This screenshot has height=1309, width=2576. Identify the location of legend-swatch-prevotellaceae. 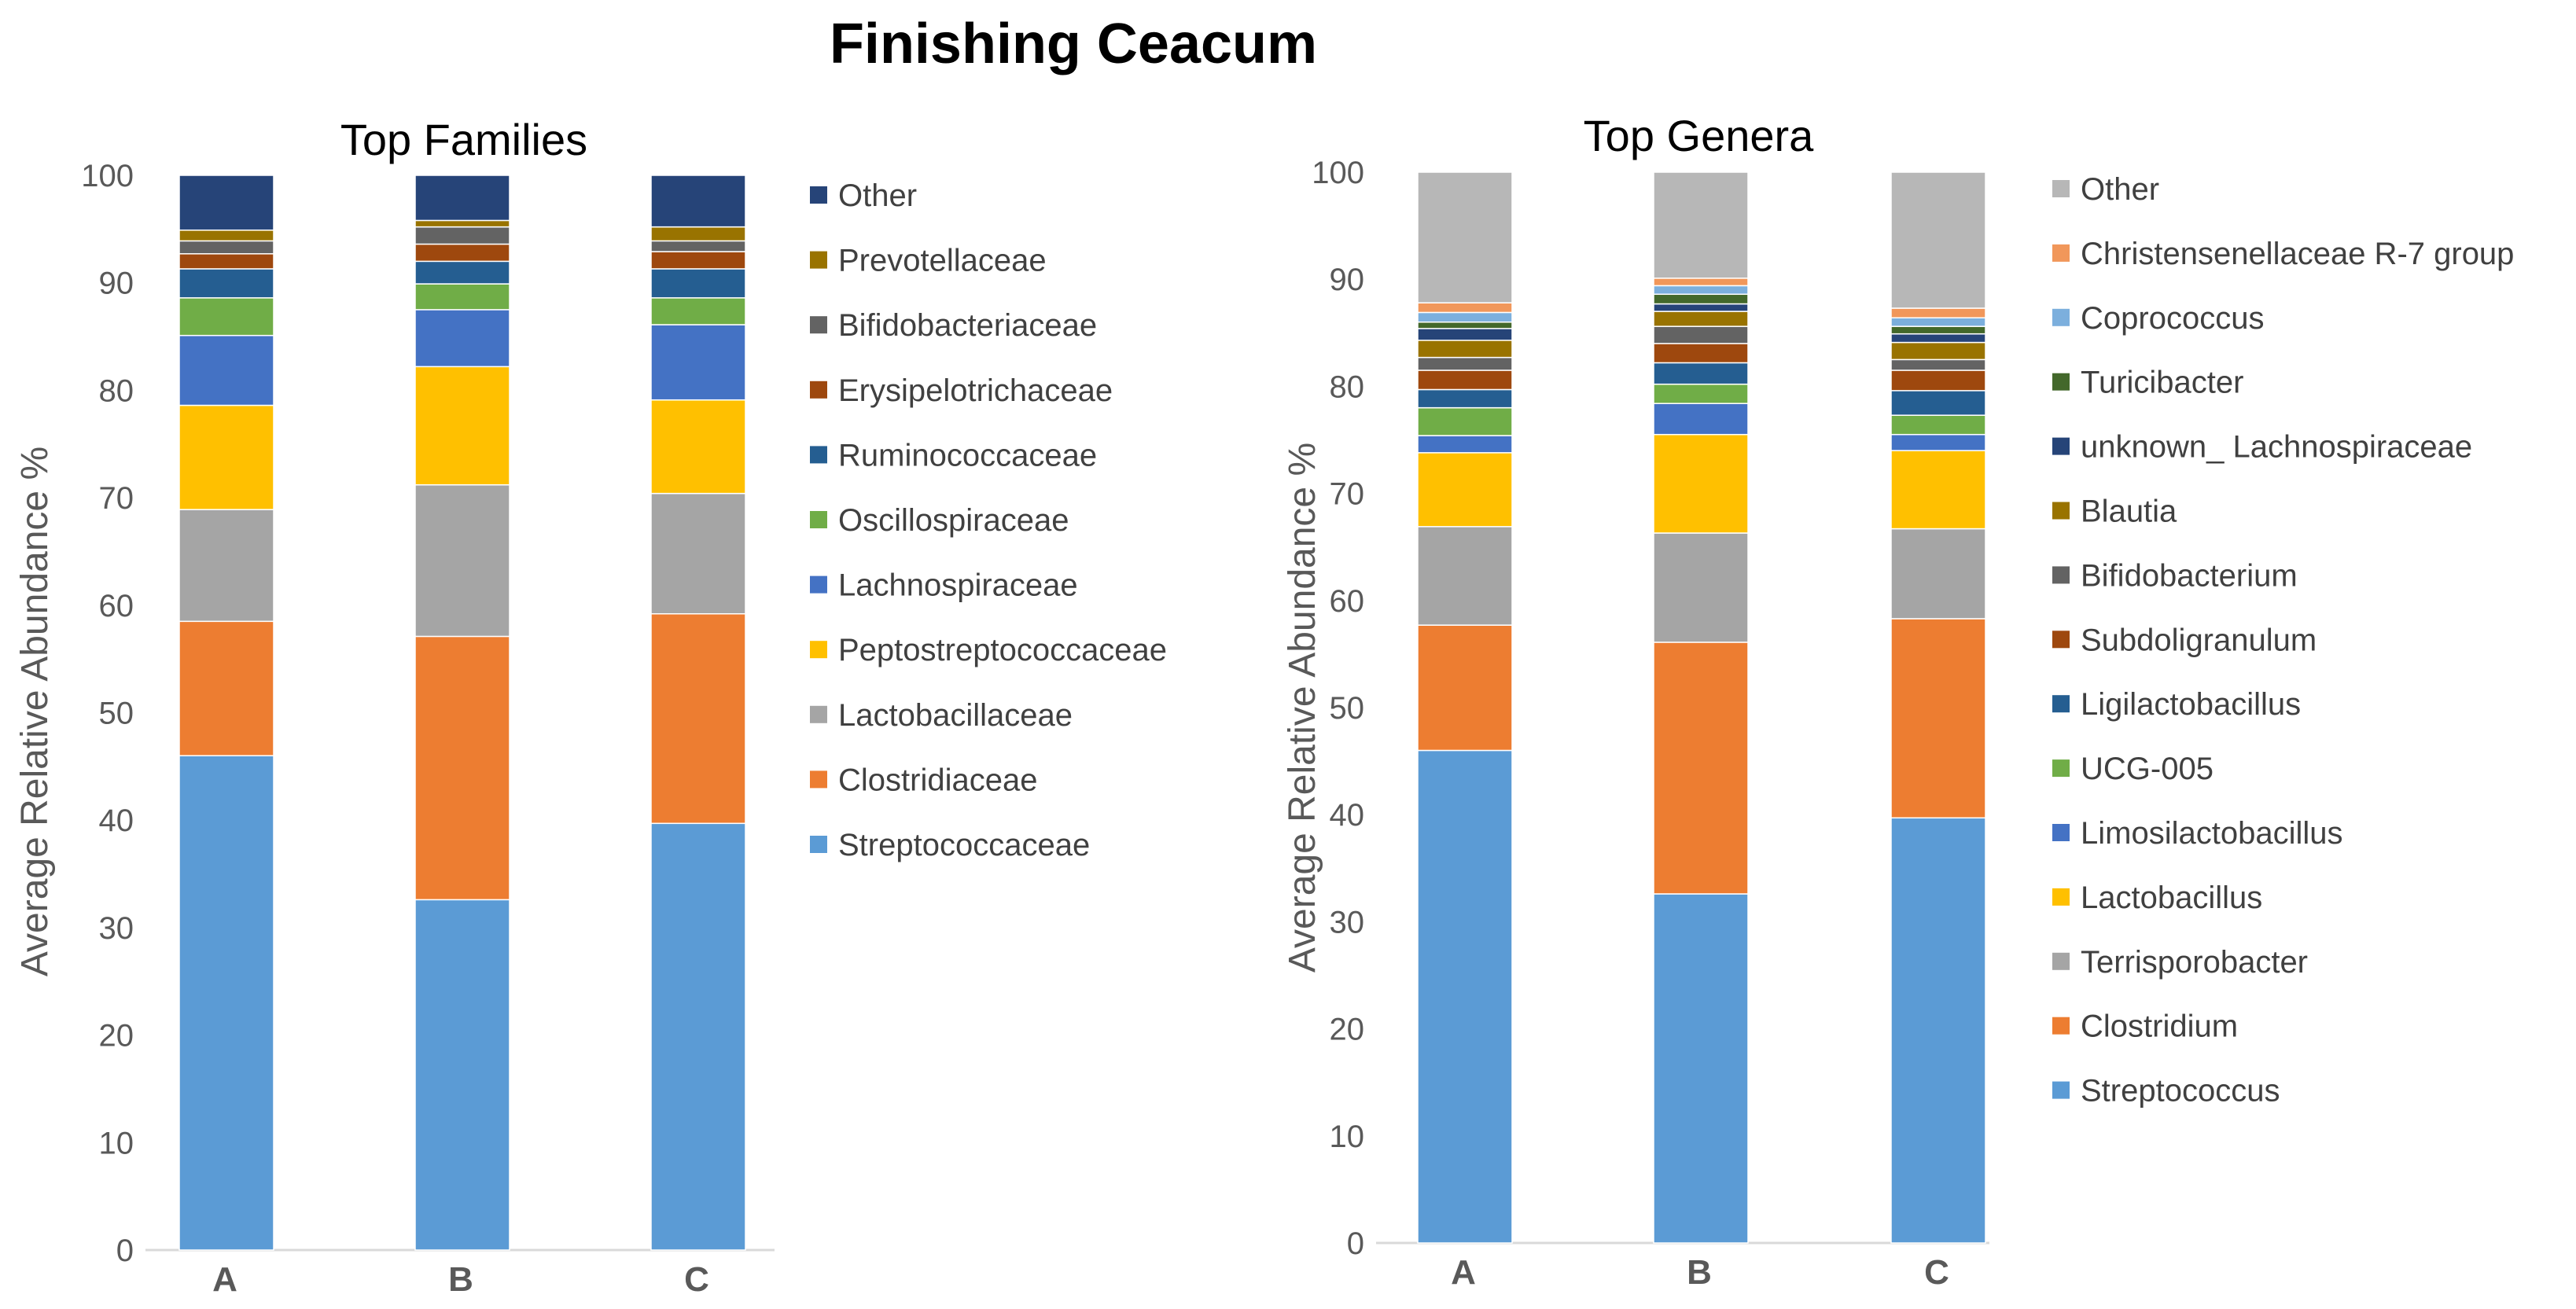
(819, 260).